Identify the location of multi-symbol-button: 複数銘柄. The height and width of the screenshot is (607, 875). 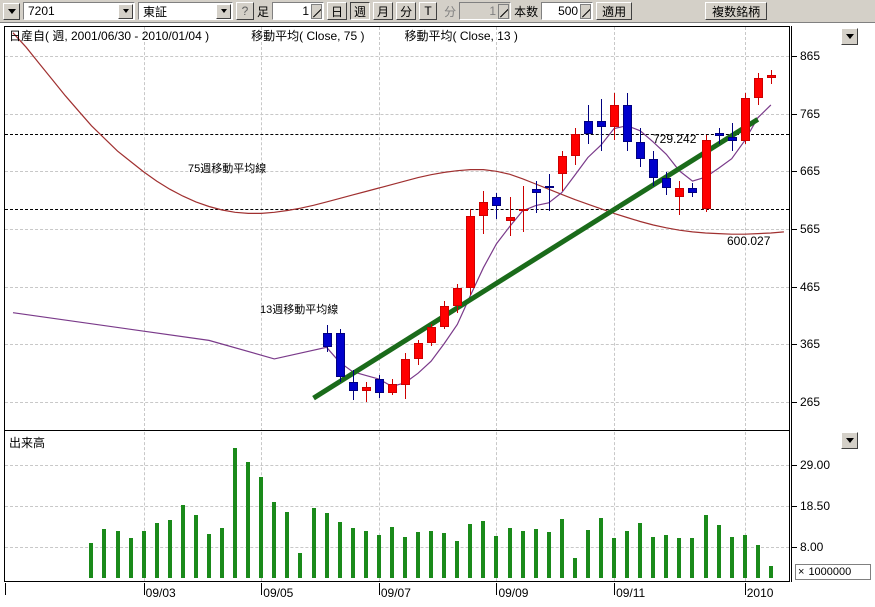
(736, 11).